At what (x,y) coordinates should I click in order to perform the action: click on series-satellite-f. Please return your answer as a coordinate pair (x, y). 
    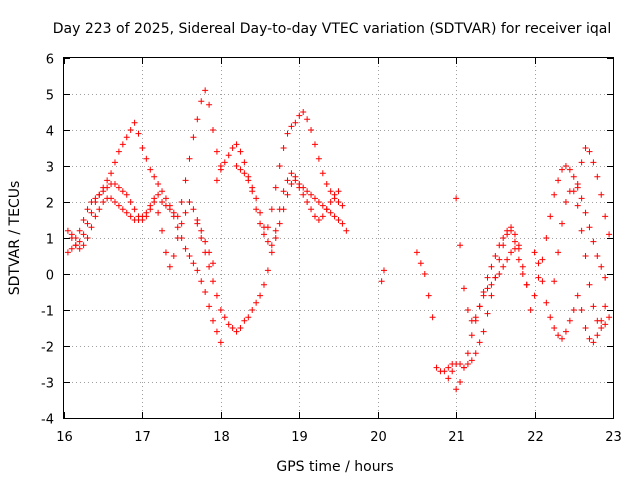
    Looking at the image, I should click on (287, 206).